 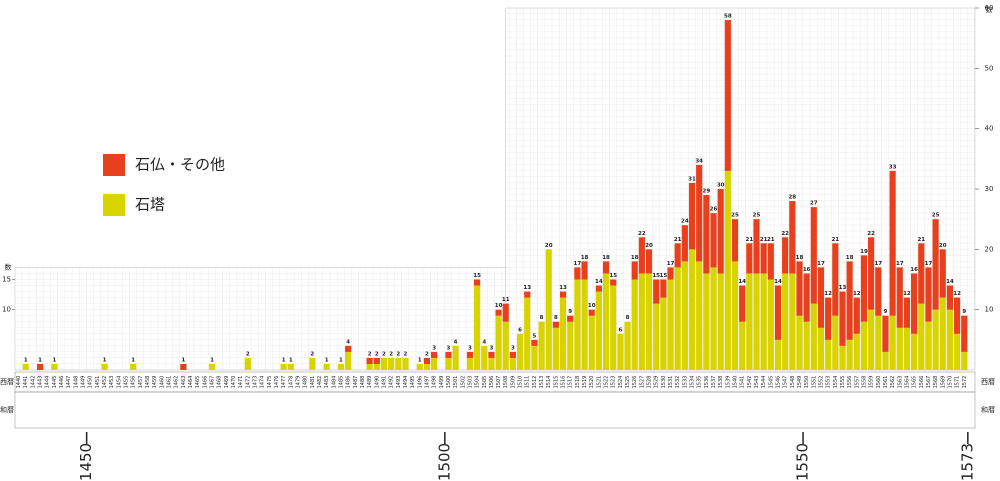 I want to click on year-label: 1485, so click(x=341, y=382).